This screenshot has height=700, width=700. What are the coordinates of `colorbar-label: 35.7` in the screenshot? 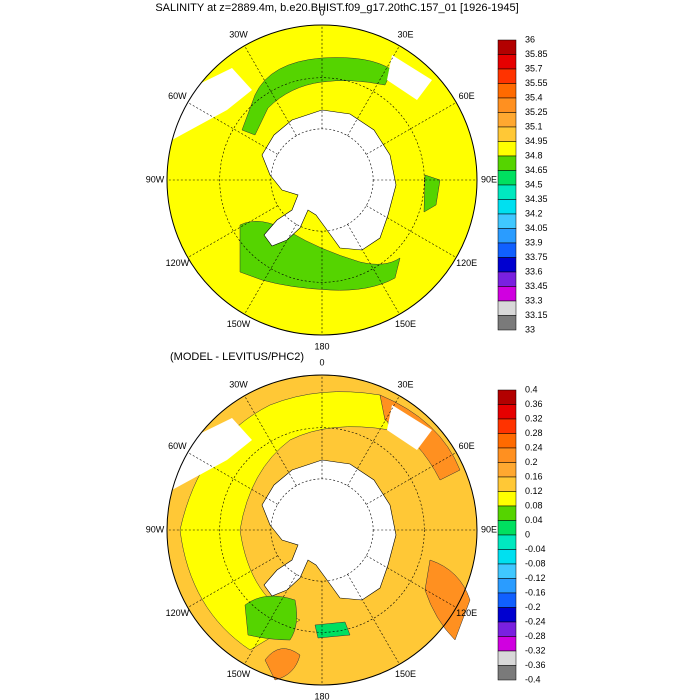 It's located at (534, 68).